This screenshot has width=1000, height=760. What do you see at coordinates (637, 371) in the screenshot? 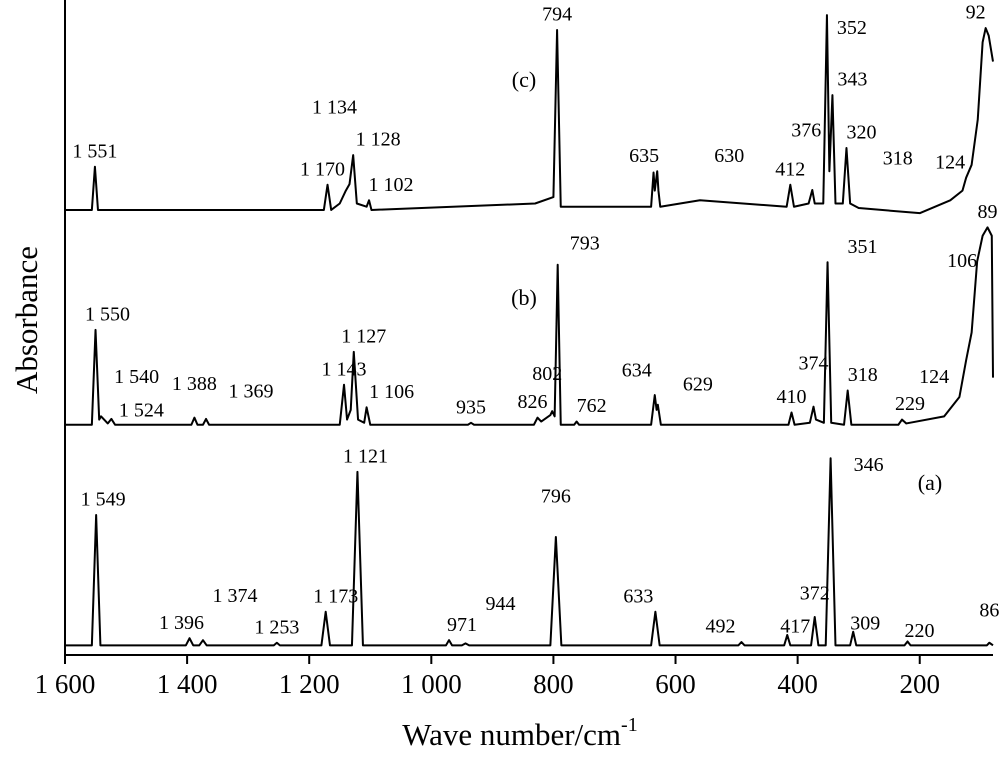
I see `peak-label: 634` at bounding box center [637, 371].